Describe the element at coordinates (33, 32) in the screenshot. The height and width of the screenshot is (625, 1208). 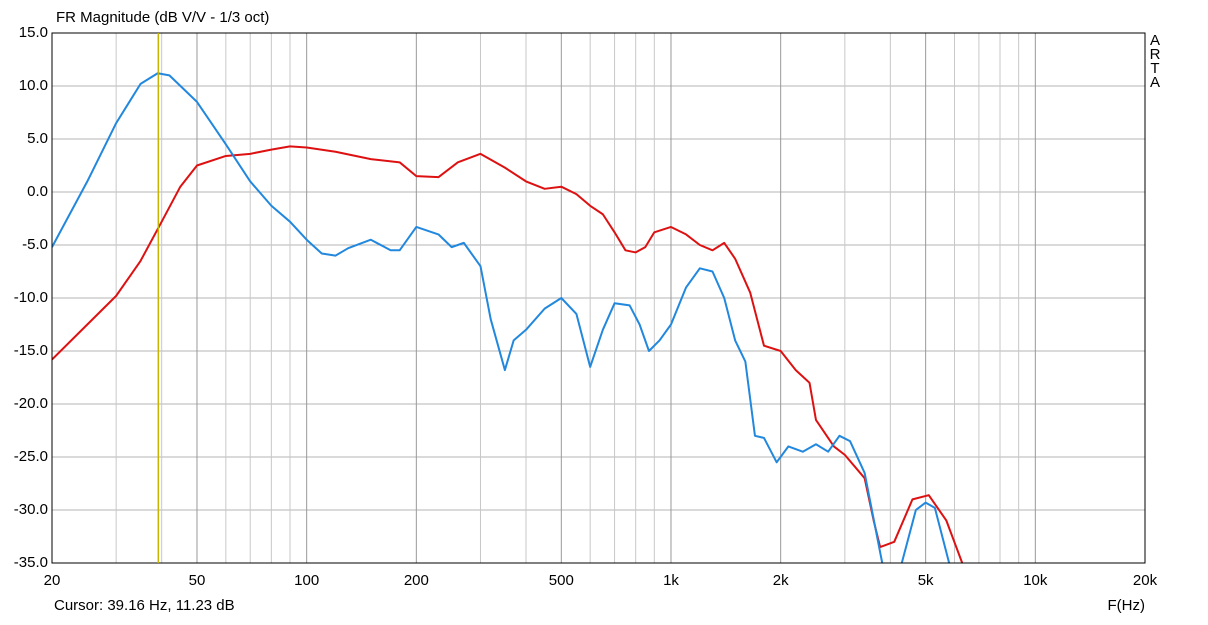
I see `y-tick-label: 15.0` at that location.